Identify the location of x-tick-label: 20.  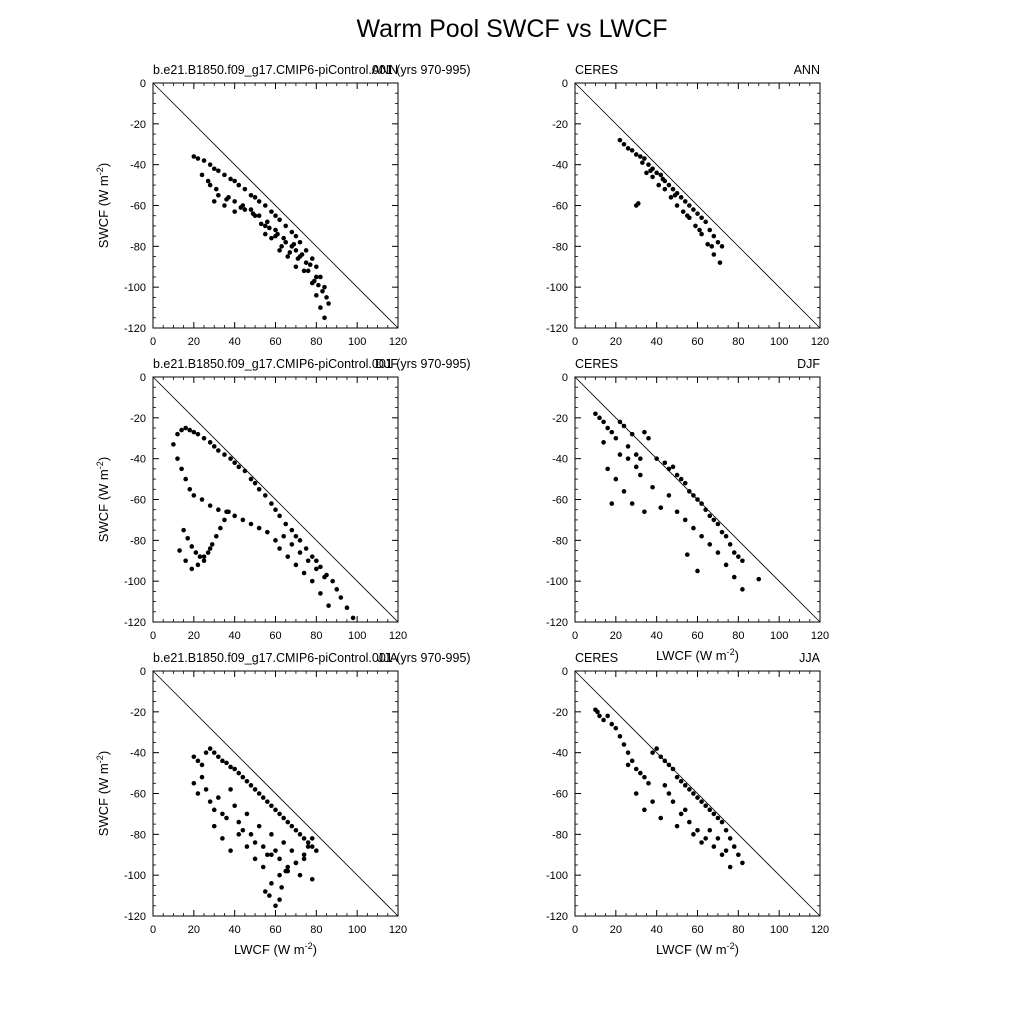
(194, 636).